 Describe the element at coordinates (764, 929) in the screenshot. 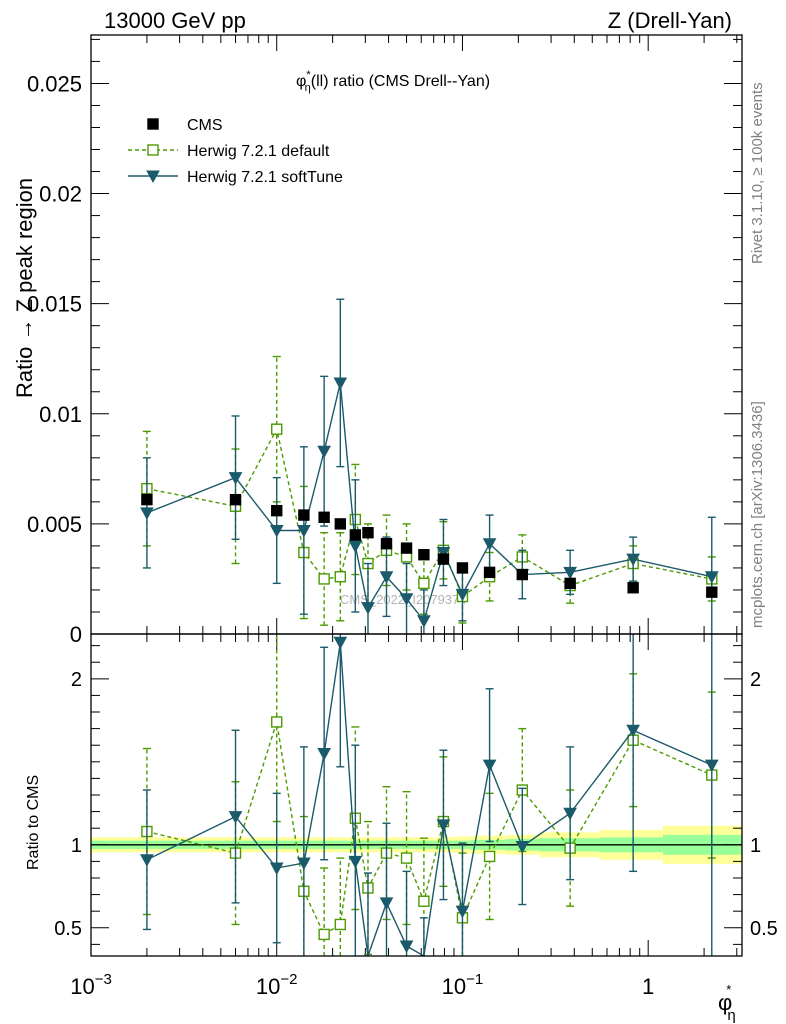

I see `ratio-y-tick-label-right: 0.5` at that location.